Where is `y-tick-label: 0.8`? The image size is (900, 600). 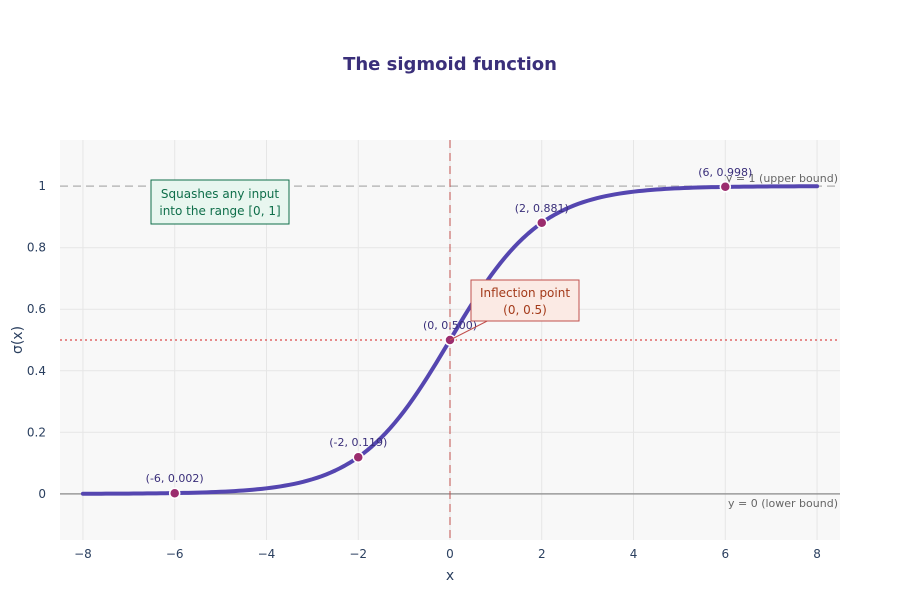
y-tick-label: 0.8 is located at coordinates (36, 248).